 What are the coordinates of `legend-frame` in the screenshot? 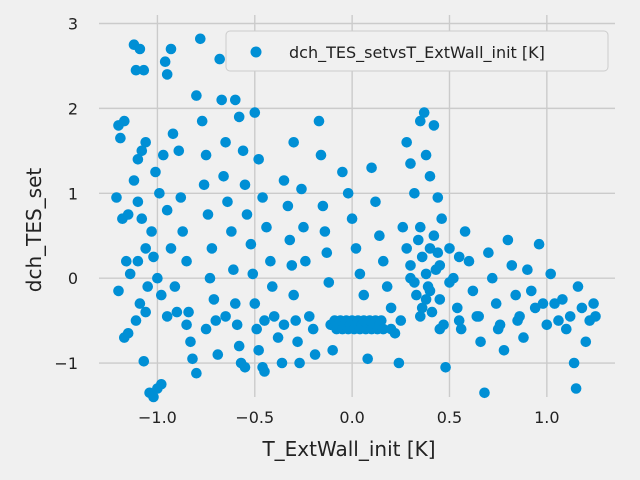 It's located at (417, 51).